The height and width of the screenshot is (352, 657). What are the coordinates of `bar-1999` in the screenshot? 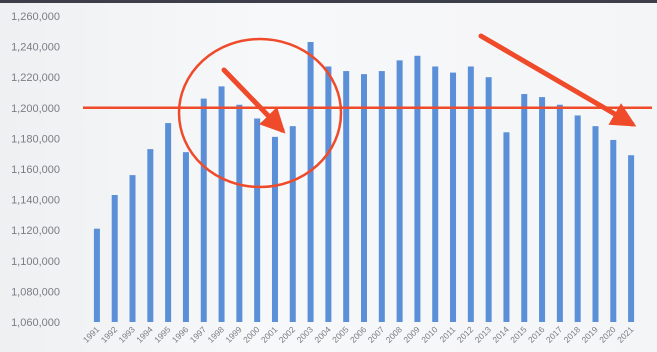 It's located at (239, 213).